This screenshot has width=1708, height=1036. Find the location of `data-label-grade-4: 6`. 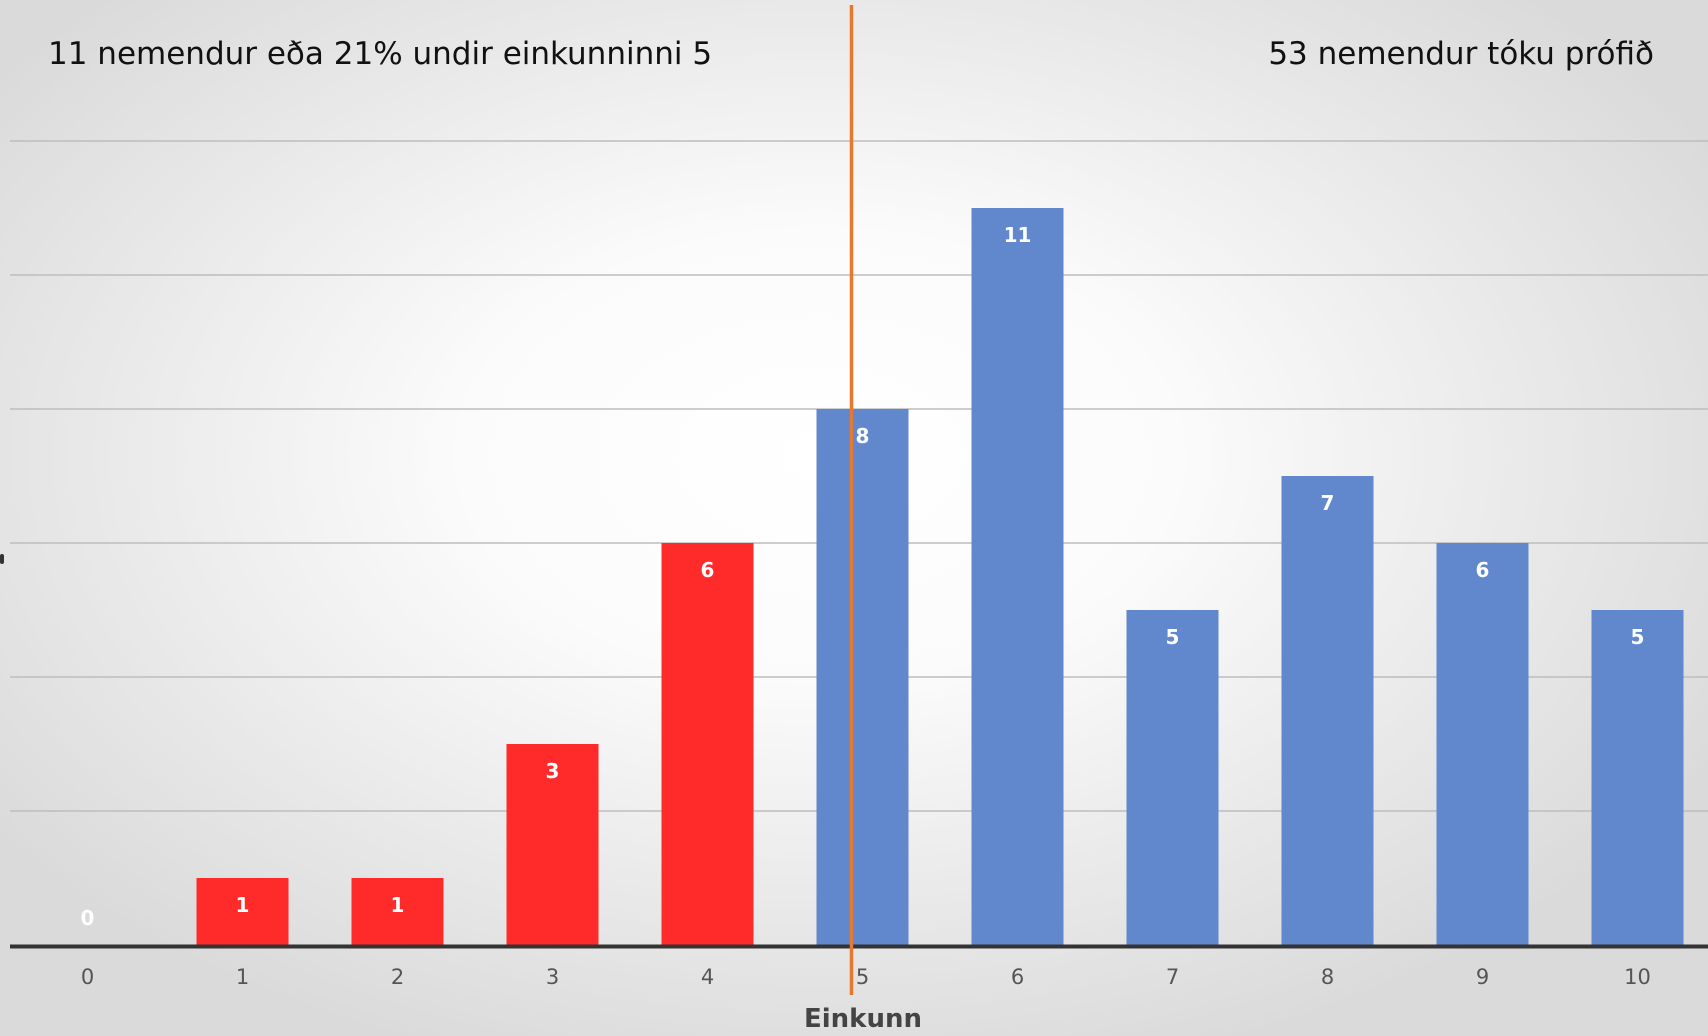

data-label-grade-4: 6 is located at coordinates (708, 570).